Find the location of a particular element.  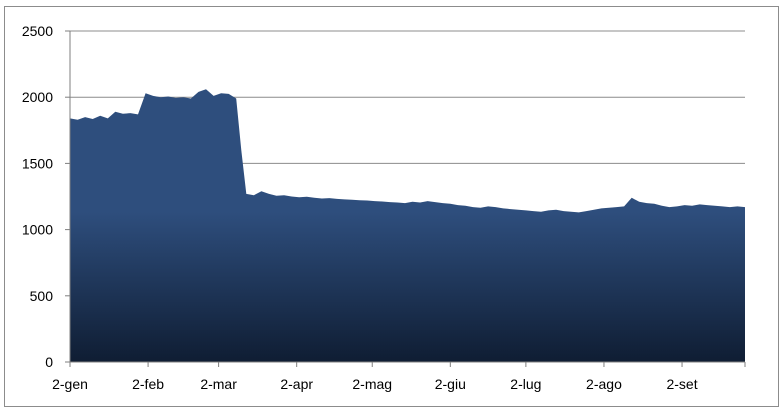

x-tick-label: 2-gen is located at coordinates (70, 384).